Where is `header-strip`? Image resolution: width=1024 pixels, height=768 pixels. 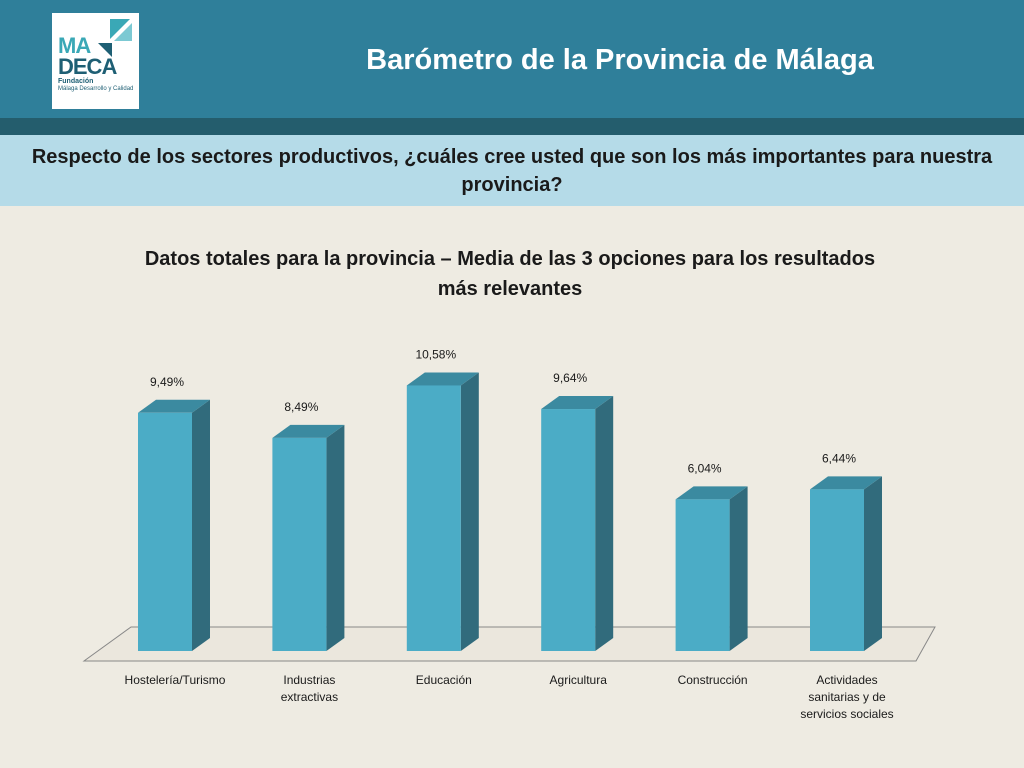 header-strip is located at coordinates (512, 126).